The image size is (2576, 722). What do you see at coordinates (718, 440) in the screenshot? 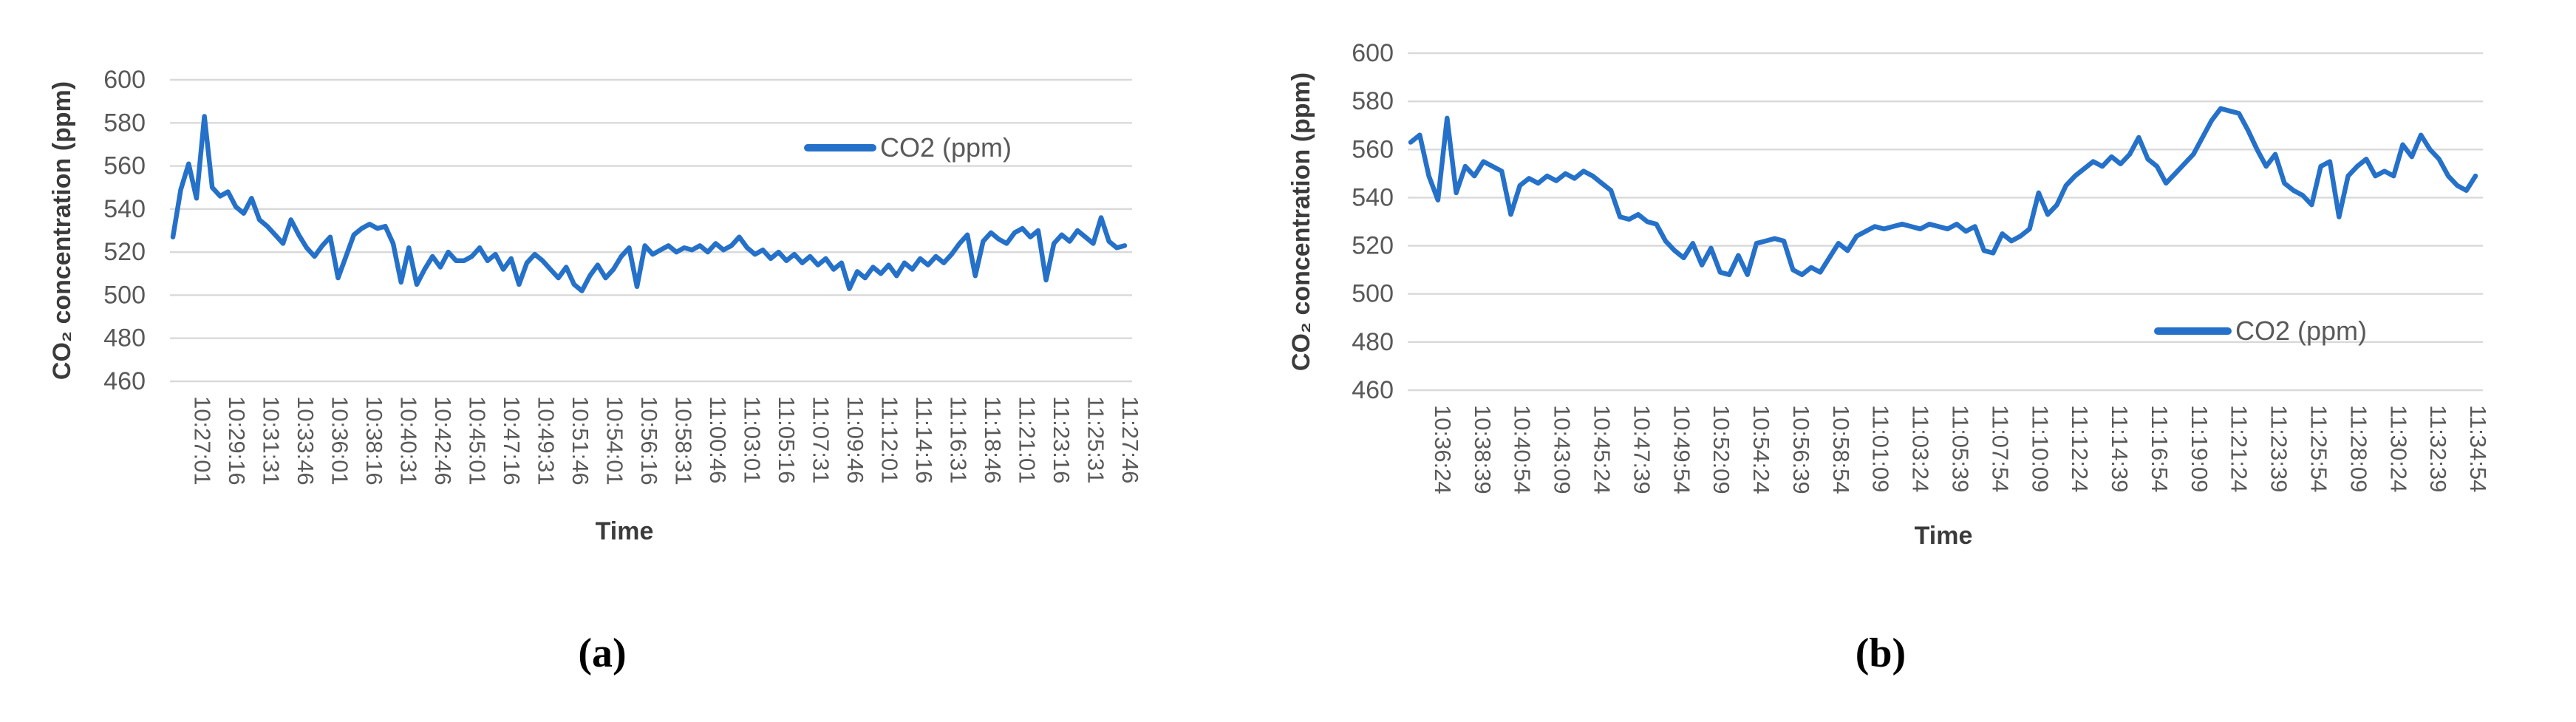
I see `x-tick-label: 11:00:46` at bounding box center [718, 440].